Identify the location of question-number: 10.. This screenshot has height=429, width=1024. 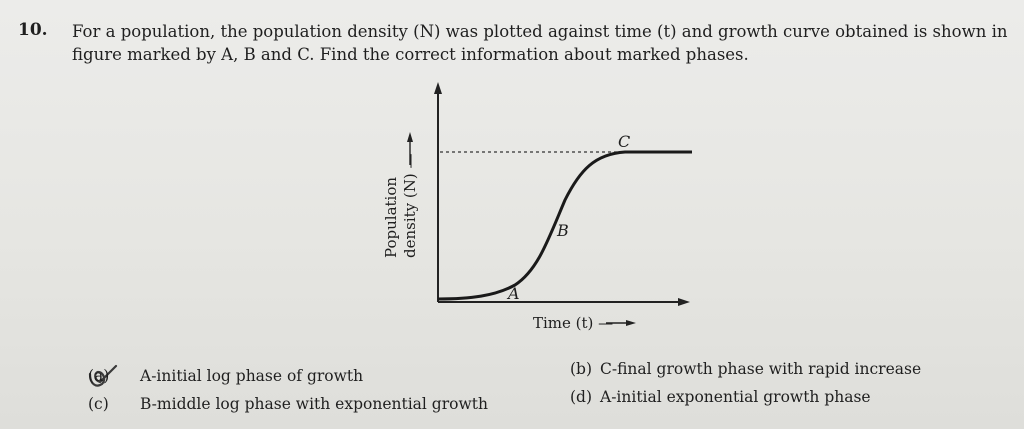
(33, 30).